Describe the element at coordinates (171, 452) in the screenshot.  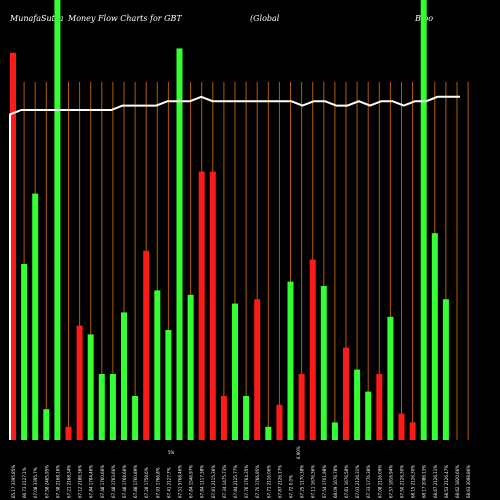
I see `edge-label: 5%` at that location.